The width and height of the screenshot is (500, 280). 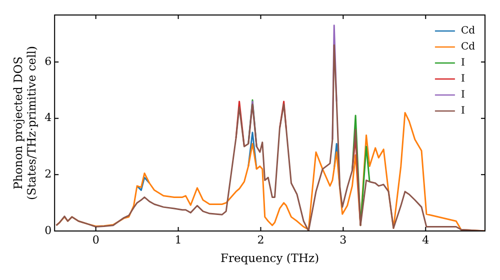 What do you see at coordinates (270, 258) in the screenshot?
I see `x-axis-title: Frequency (THz)` at bounding box center [270, 258].